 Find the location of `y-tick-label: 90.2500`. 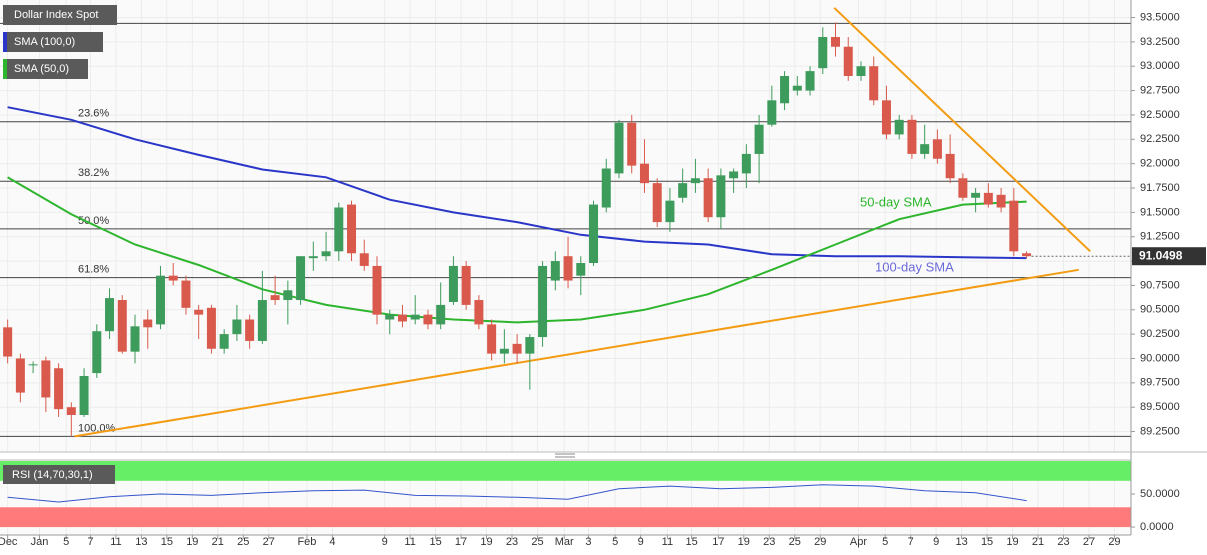

y-tick-label: 90.2500 is located at coordinates (1160, 334).